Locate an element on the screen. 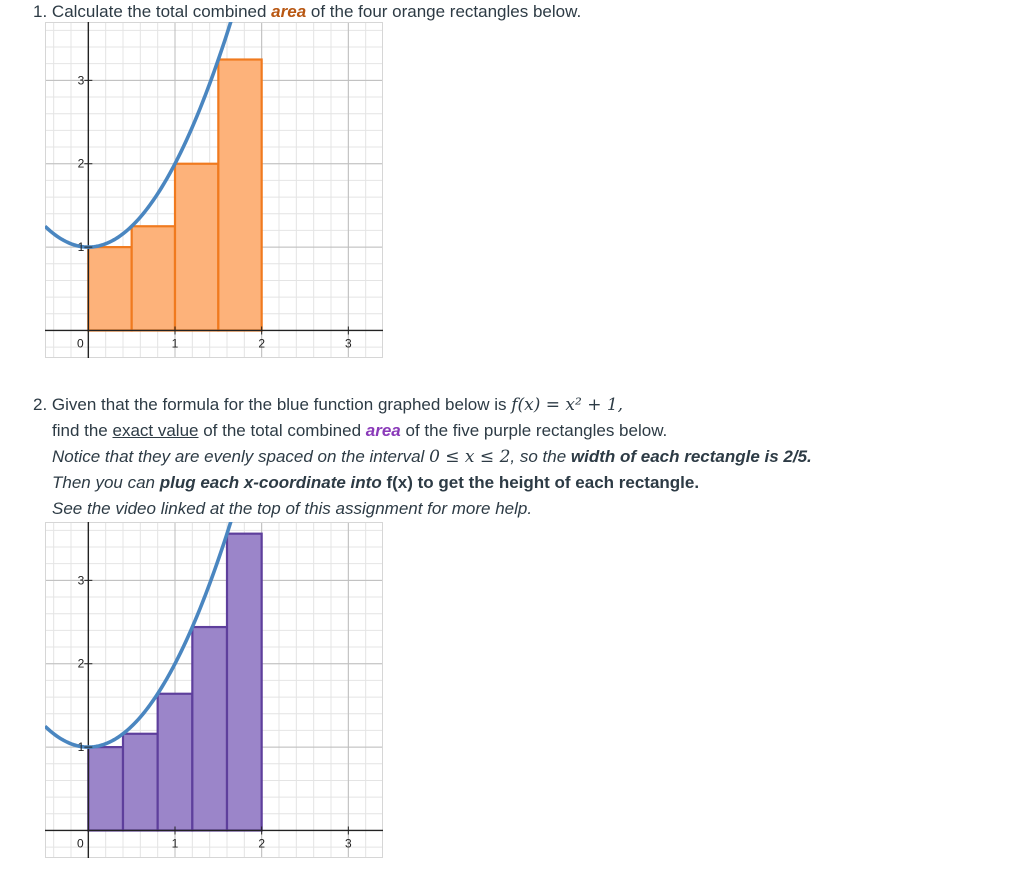  question-1-text-after: of the four orange rectangles below. is located at coordinates (444, 11).